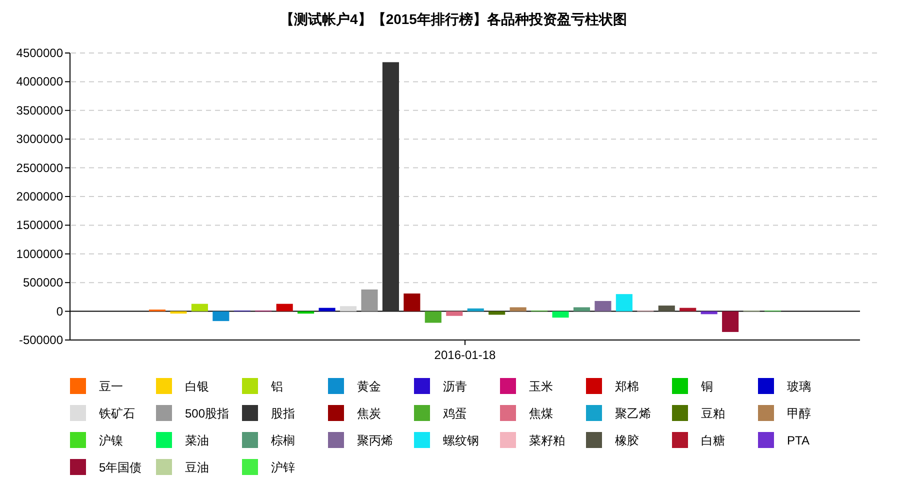 The width and height of the screenshot is (907, 486). Describe the element at coordinates (40, 167) in the screenshot. I see `y-tick-label: 2500000` at that location.